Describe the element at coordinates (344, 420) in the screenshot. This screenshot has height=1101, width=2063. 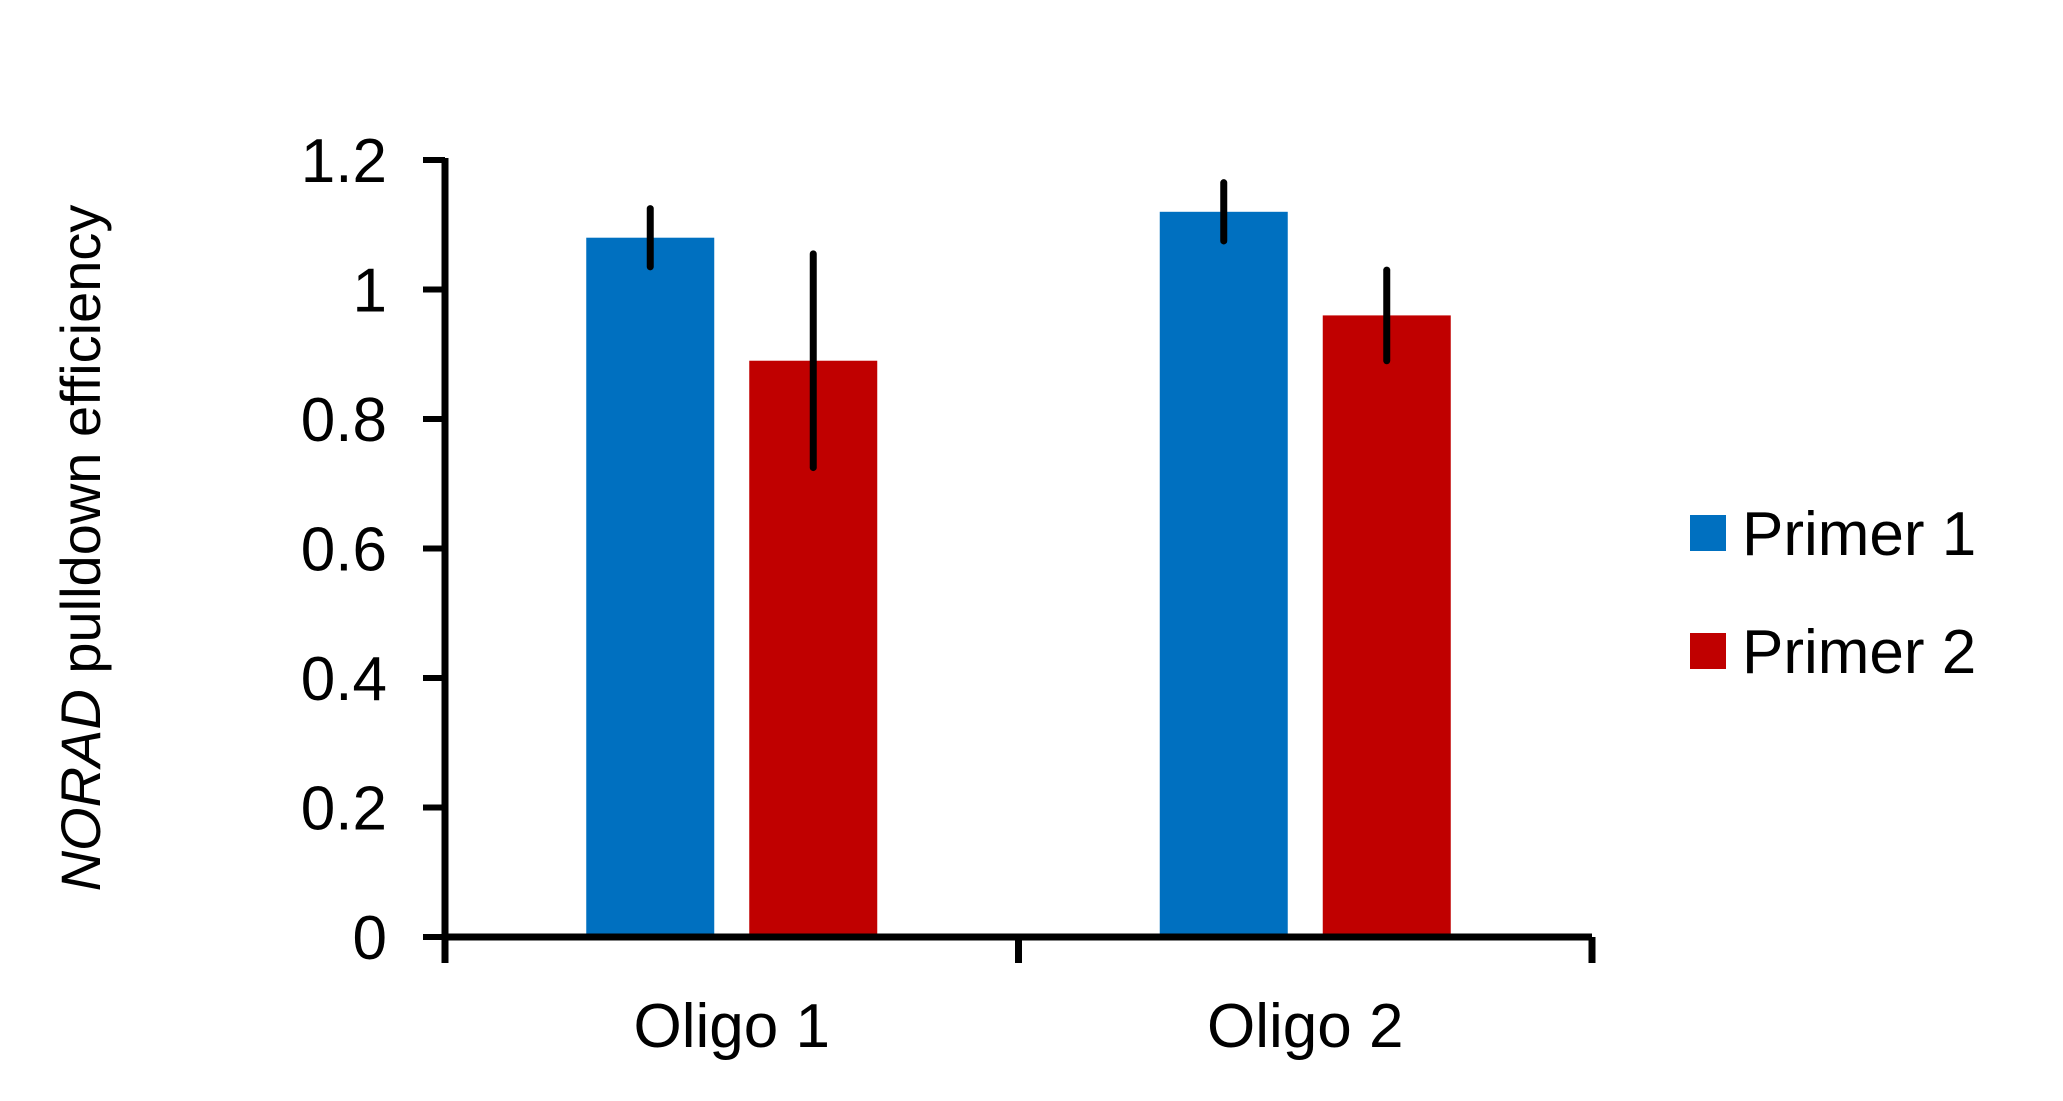
I see `y-tick-label: 0.8` at that location.